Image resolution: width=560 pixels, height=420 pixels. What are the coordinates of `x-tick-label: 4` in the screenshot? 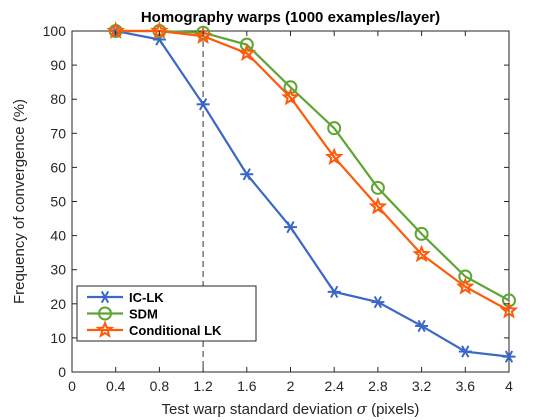 It's located at (509, 386).